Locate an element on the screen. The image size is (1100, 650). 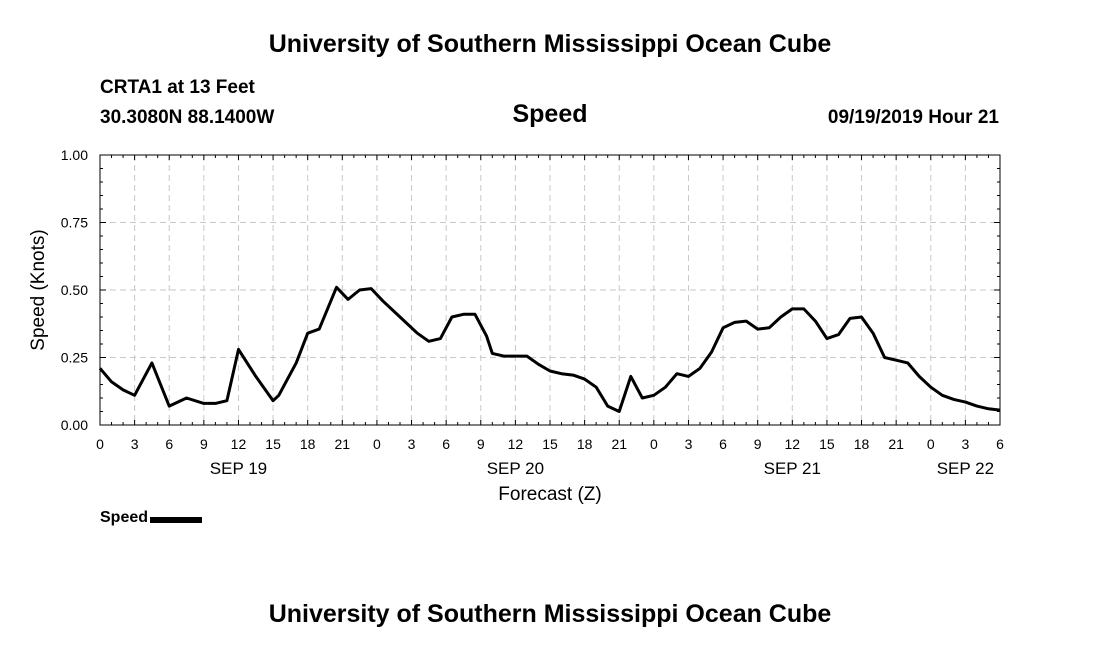
x-axis-title: Forecast (Z) is located at coordinates (549, 494).